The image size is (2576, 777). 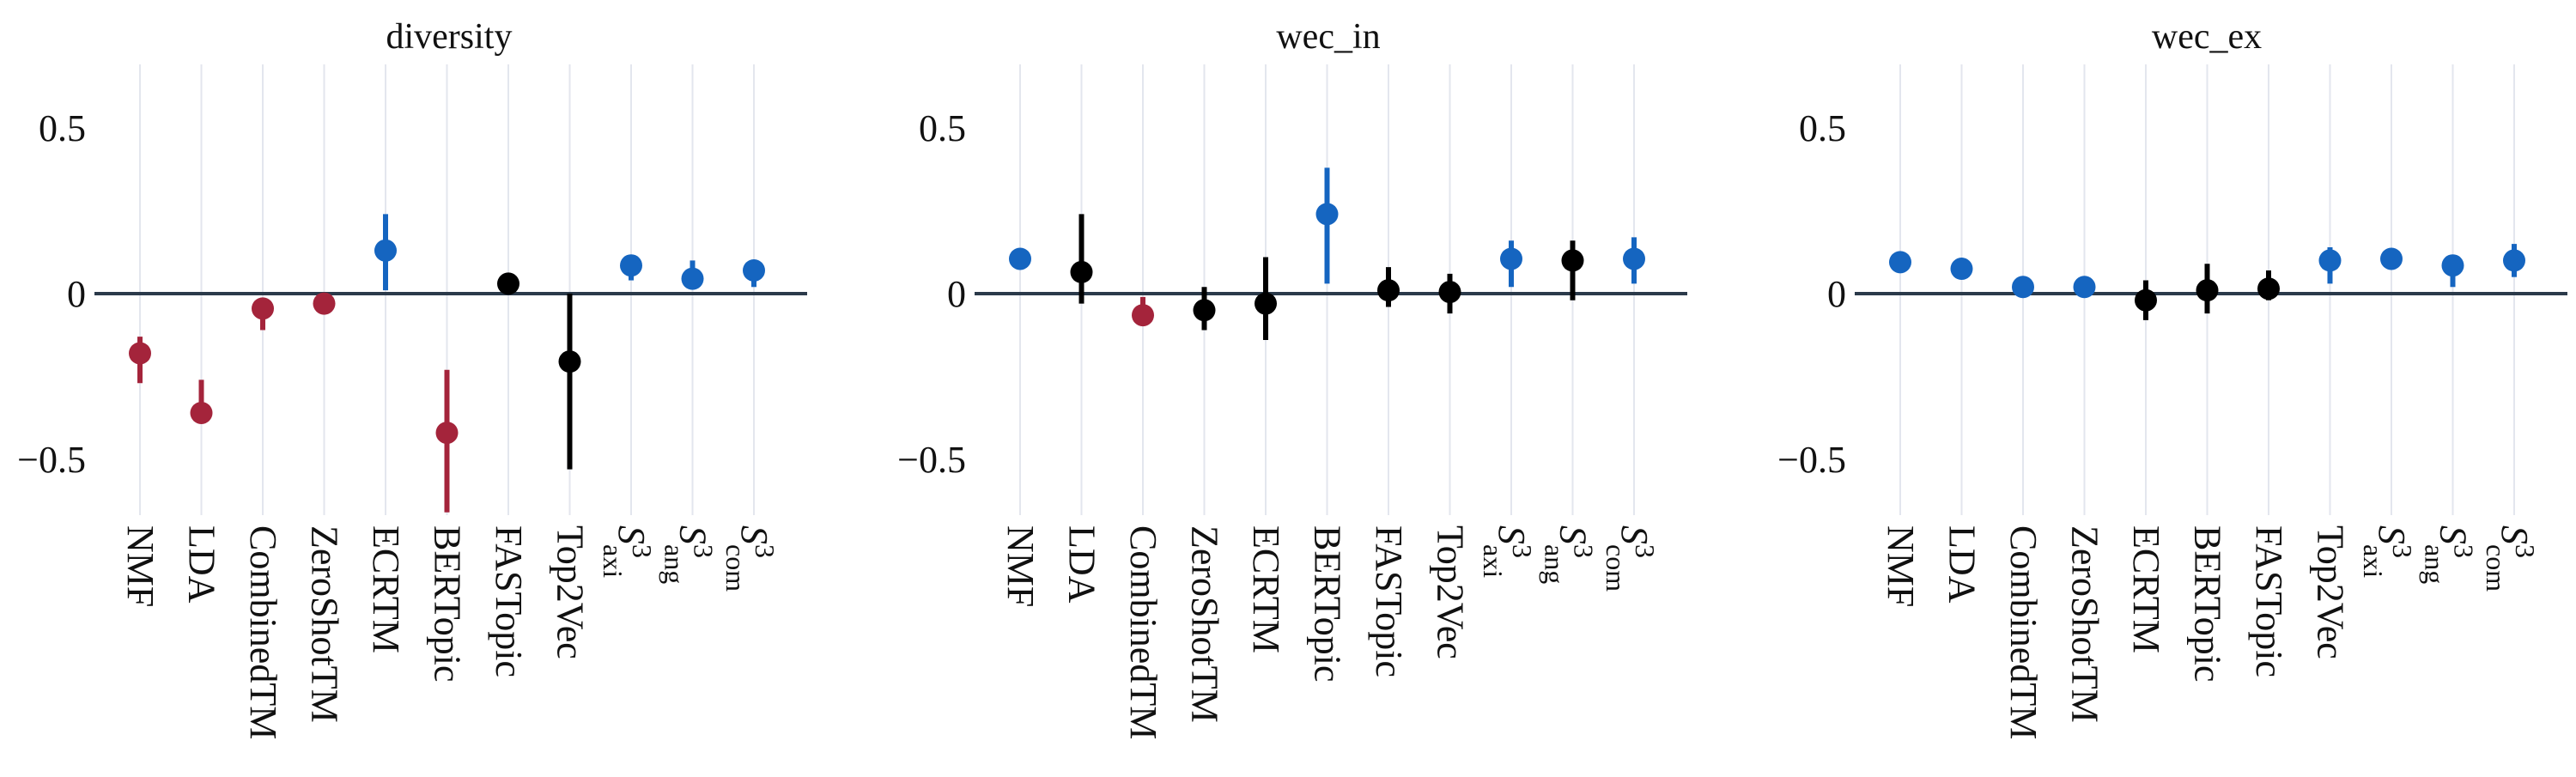 I want to click on chart-title: wec_ex, so click(x=2207, y=37).